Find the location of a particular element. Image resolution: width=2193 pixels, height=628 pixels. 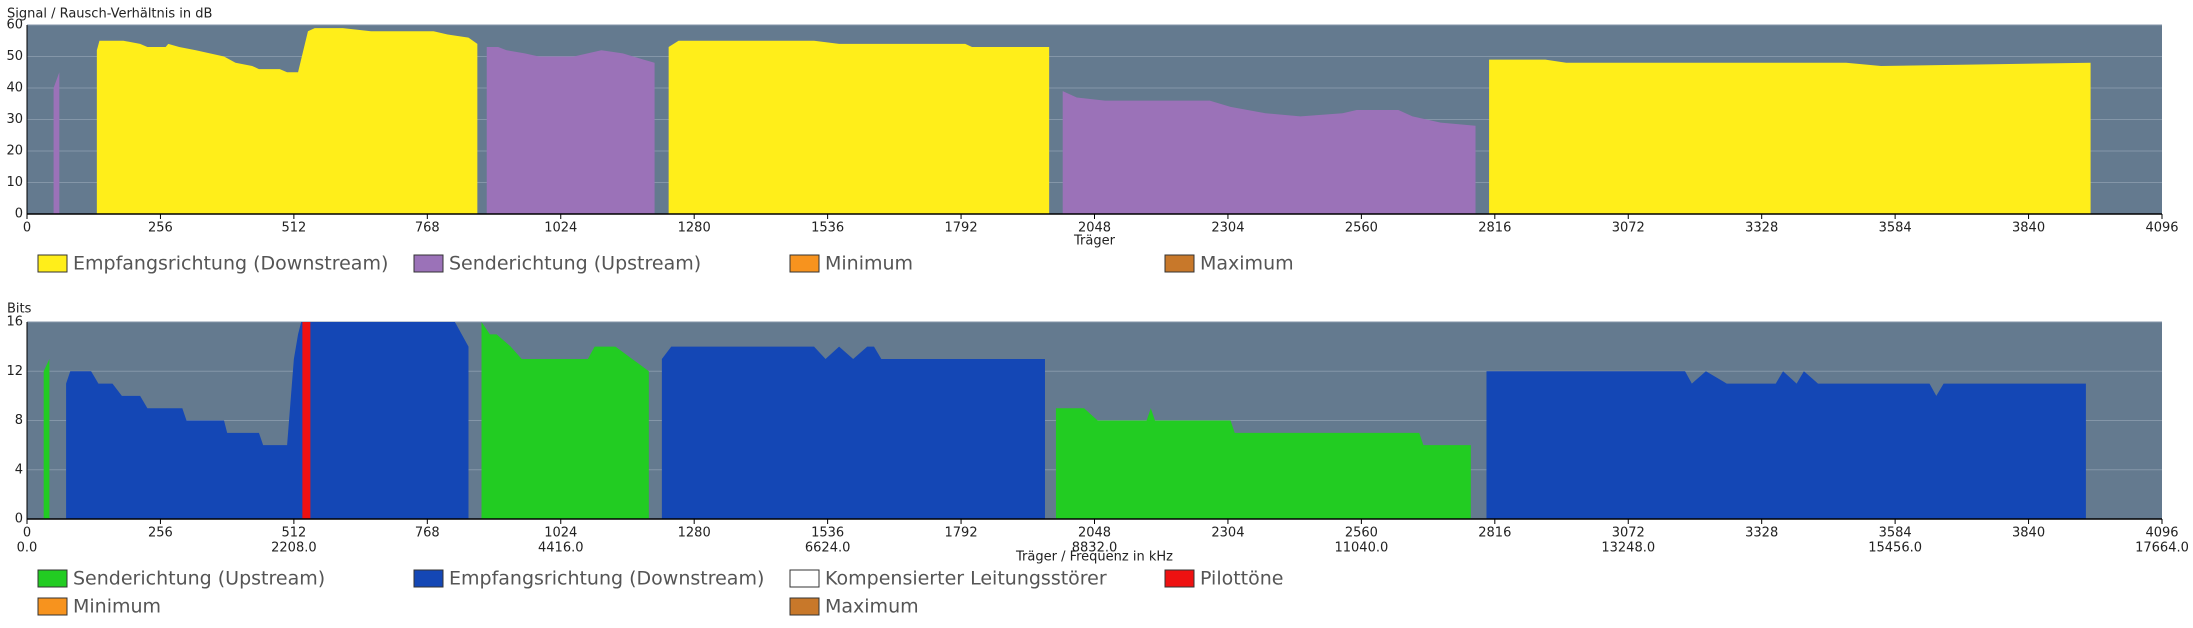

y-tick-label: 30 is located at coordinates (14, 119).